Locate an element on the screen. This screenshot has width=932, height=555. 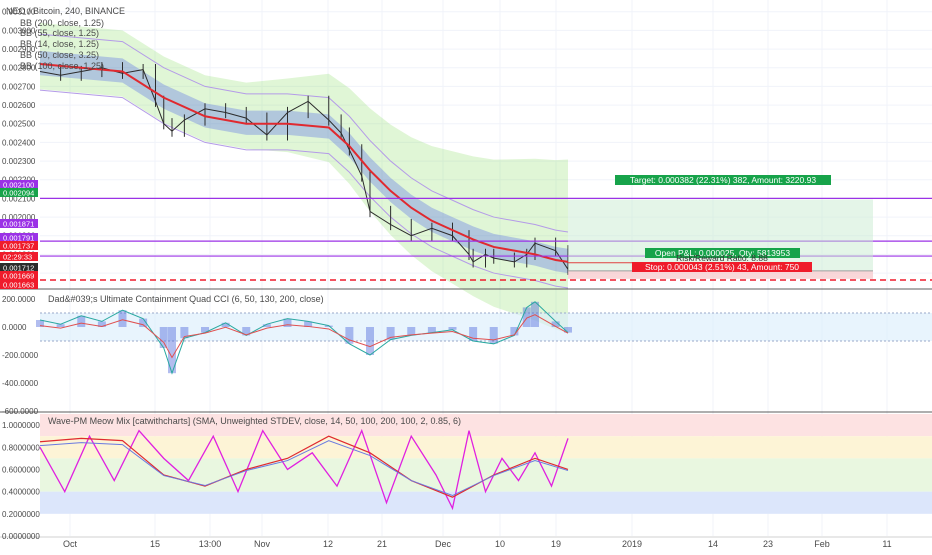
cci-axis-label: 0.0000 is located at coordinates (14, 327).